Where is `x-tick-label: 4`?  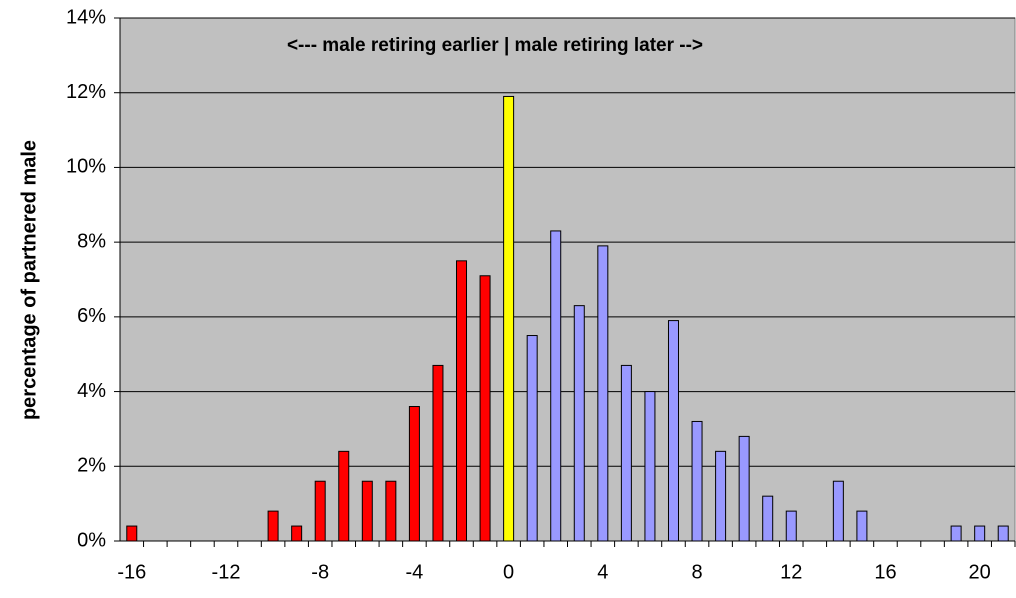
x-tick-label: 4 is located at coordinates (602, 572).